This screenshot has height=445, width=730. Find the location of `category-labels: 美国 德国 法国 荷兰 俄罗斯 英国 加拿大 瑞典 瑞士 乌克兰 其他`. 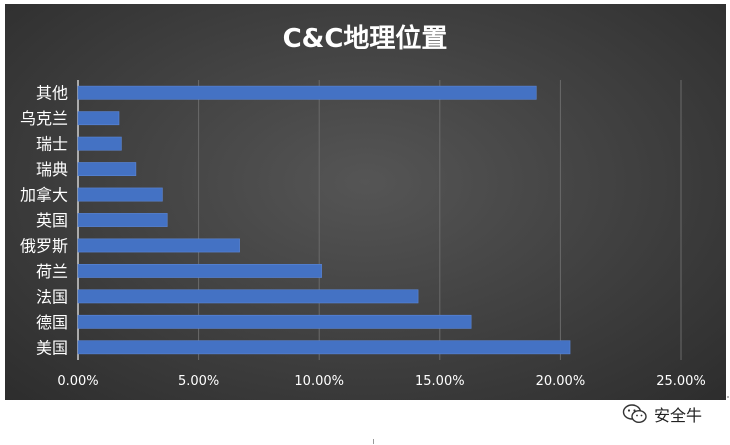

category-labels: 美国 德国 法国 荷兰 俄罗斯 英国 加拿大 瑞典 瑞士 乌克兰 其他 is located at coordinates (44, 221).